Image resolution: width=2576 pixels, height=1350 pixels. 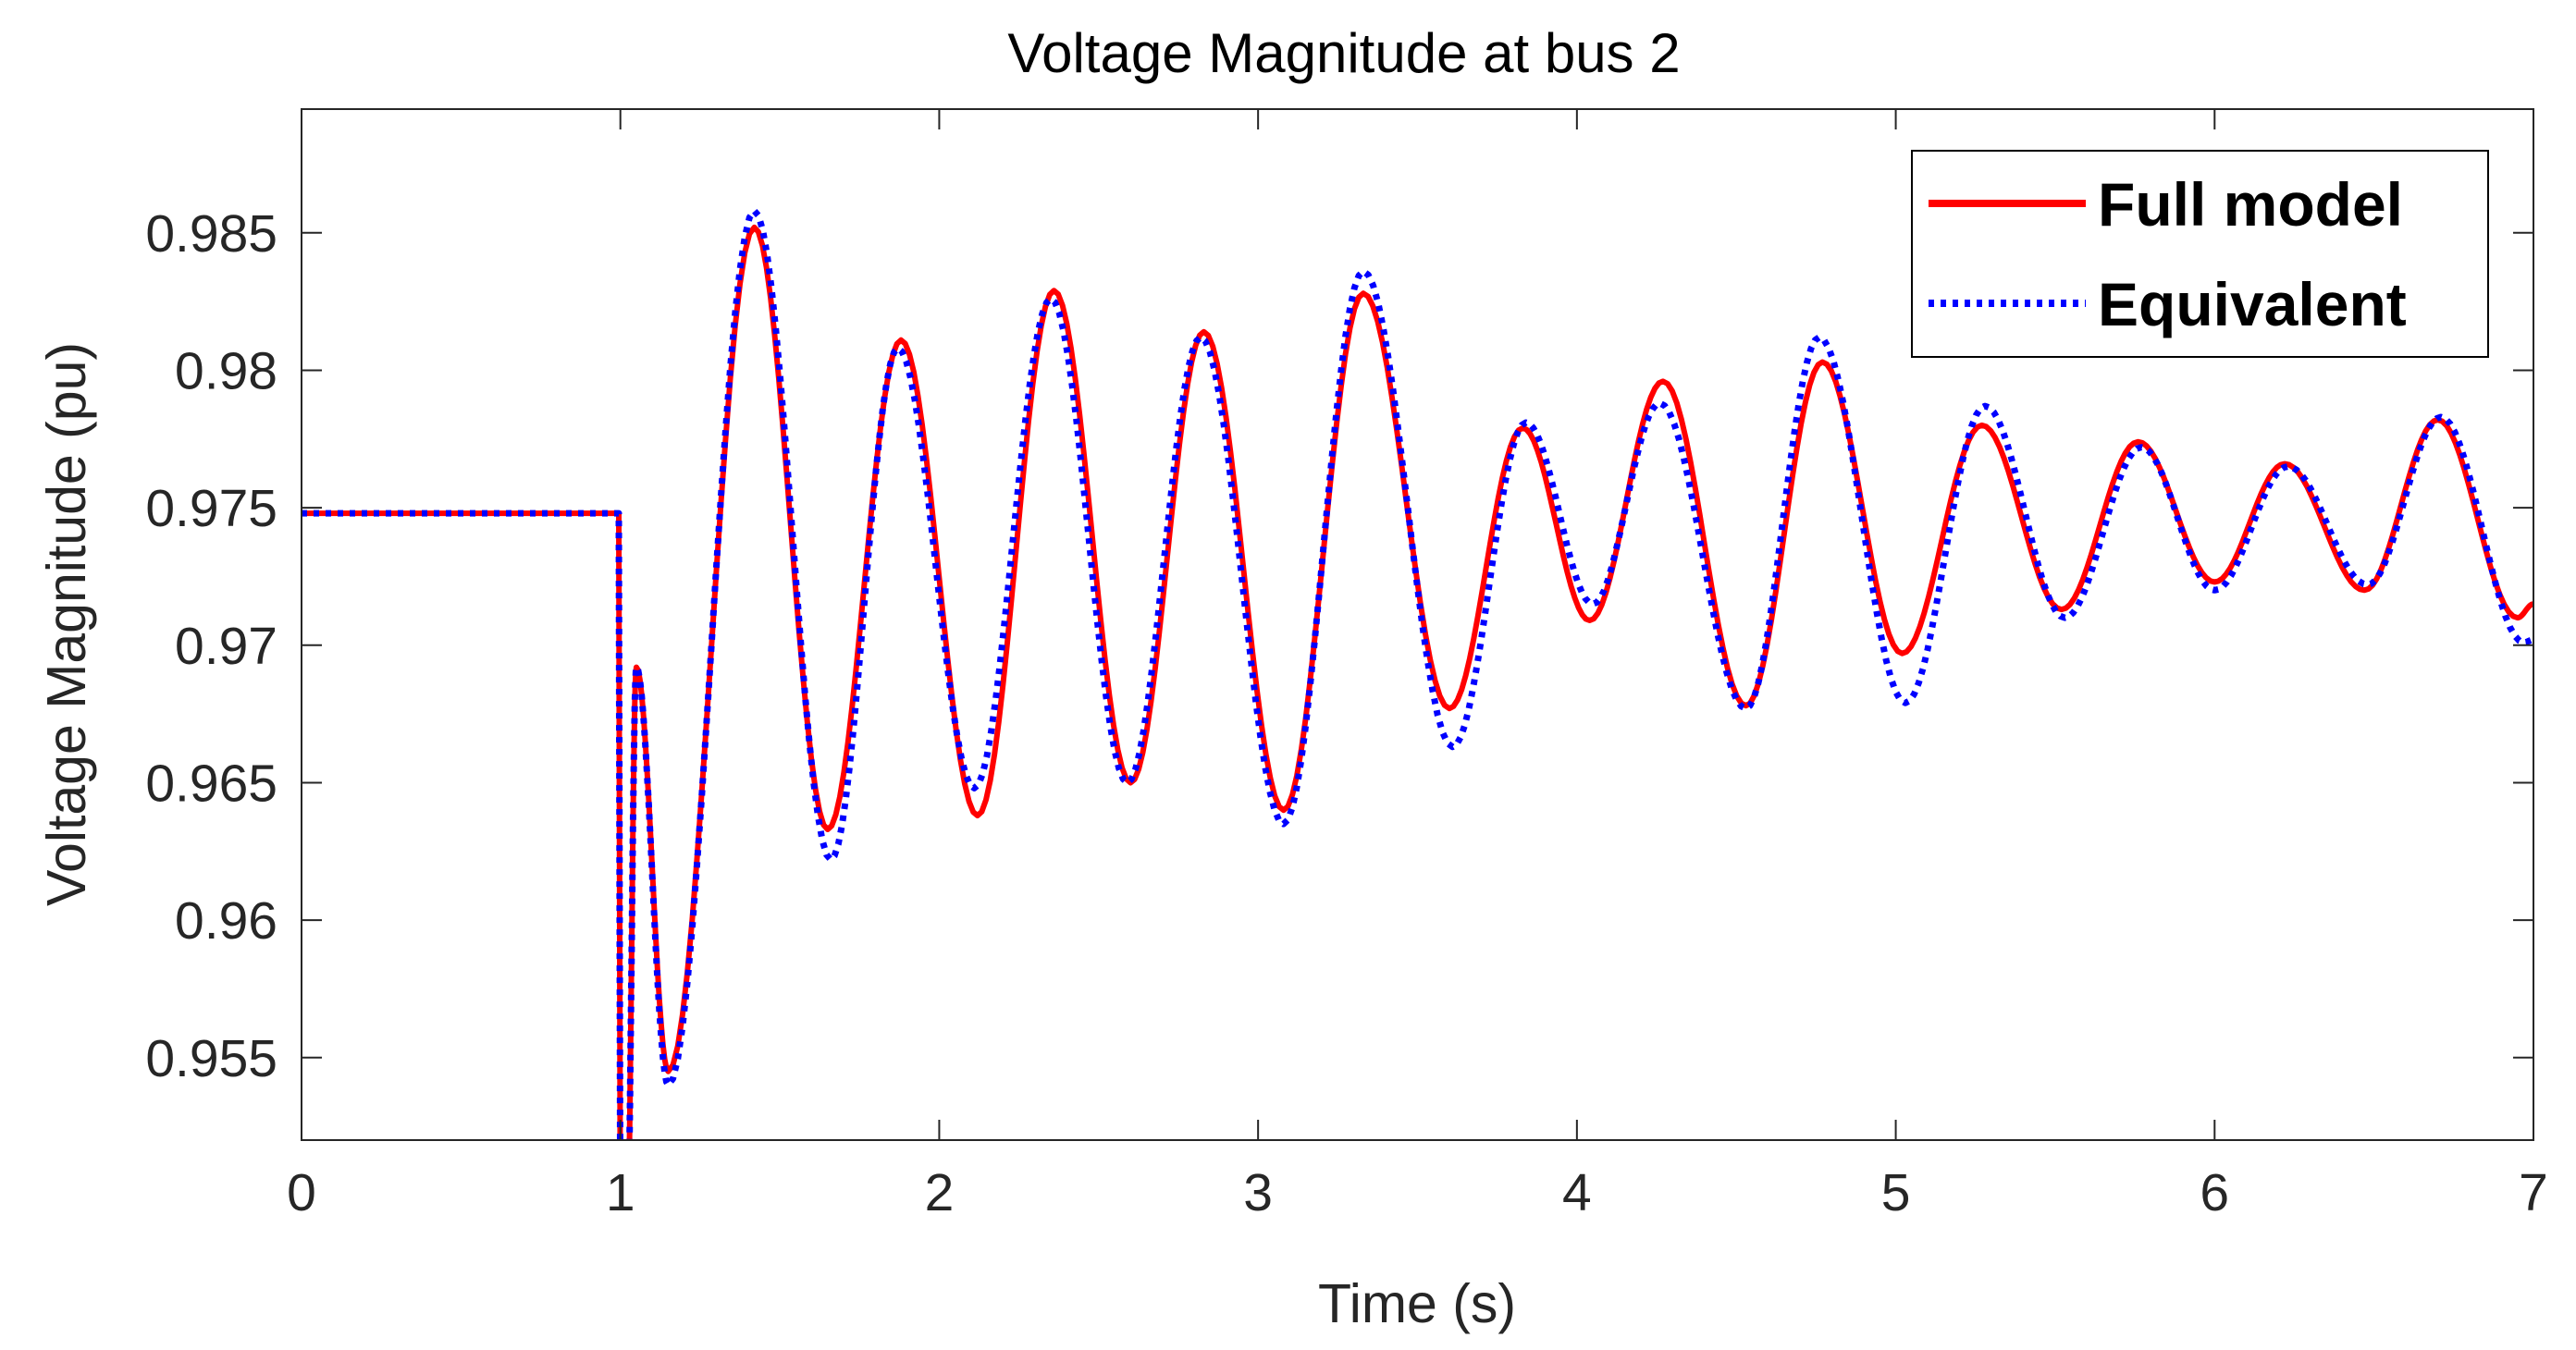 What do you see at coordinates (226, 921) in the screenshot?
I see `y-tick-label: 0.96` at bounding box center [226, 921].